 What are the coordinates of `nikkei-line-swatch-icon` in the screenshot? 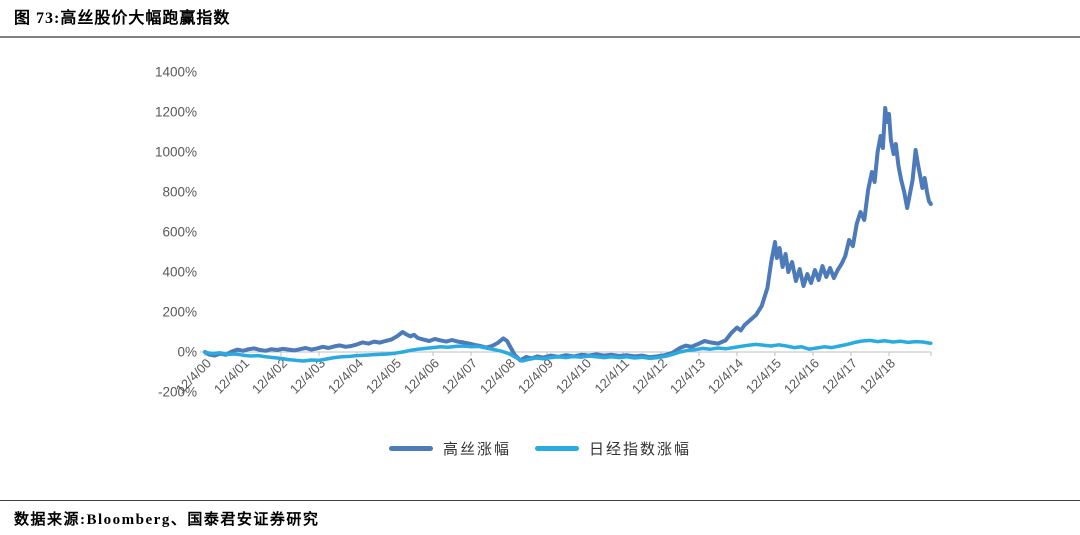 It's located at (557, 448).